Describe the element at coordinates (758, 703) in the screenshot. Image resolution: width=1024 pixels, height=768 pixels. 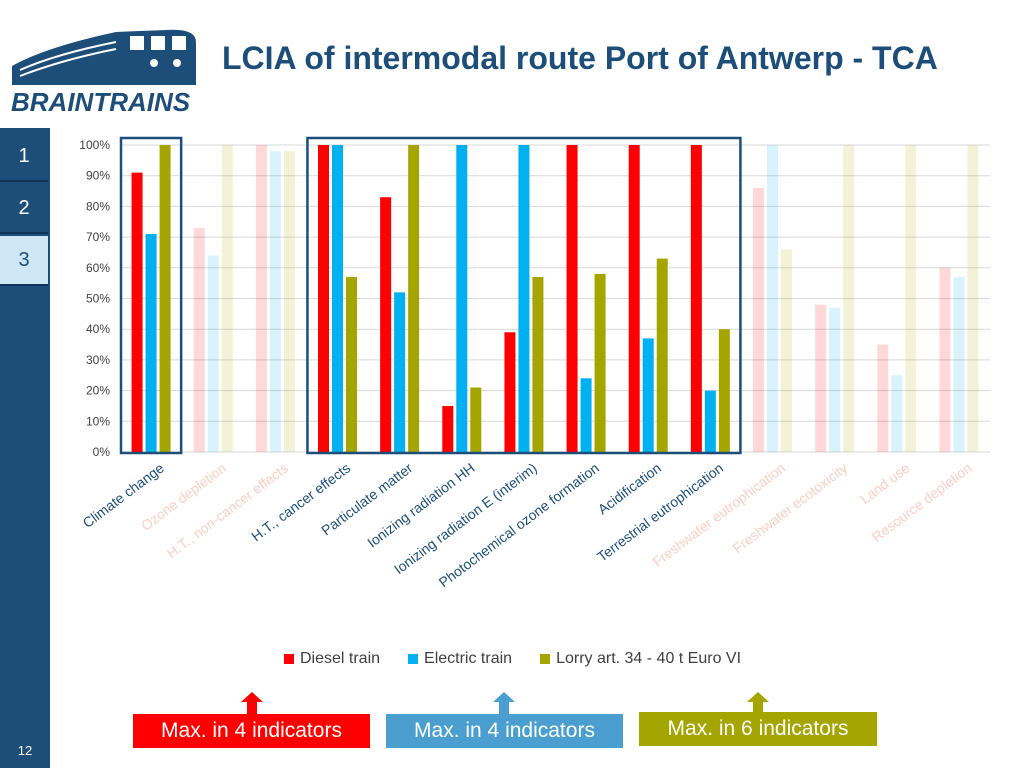
I see `up-arrow-olive-icon` at that location.